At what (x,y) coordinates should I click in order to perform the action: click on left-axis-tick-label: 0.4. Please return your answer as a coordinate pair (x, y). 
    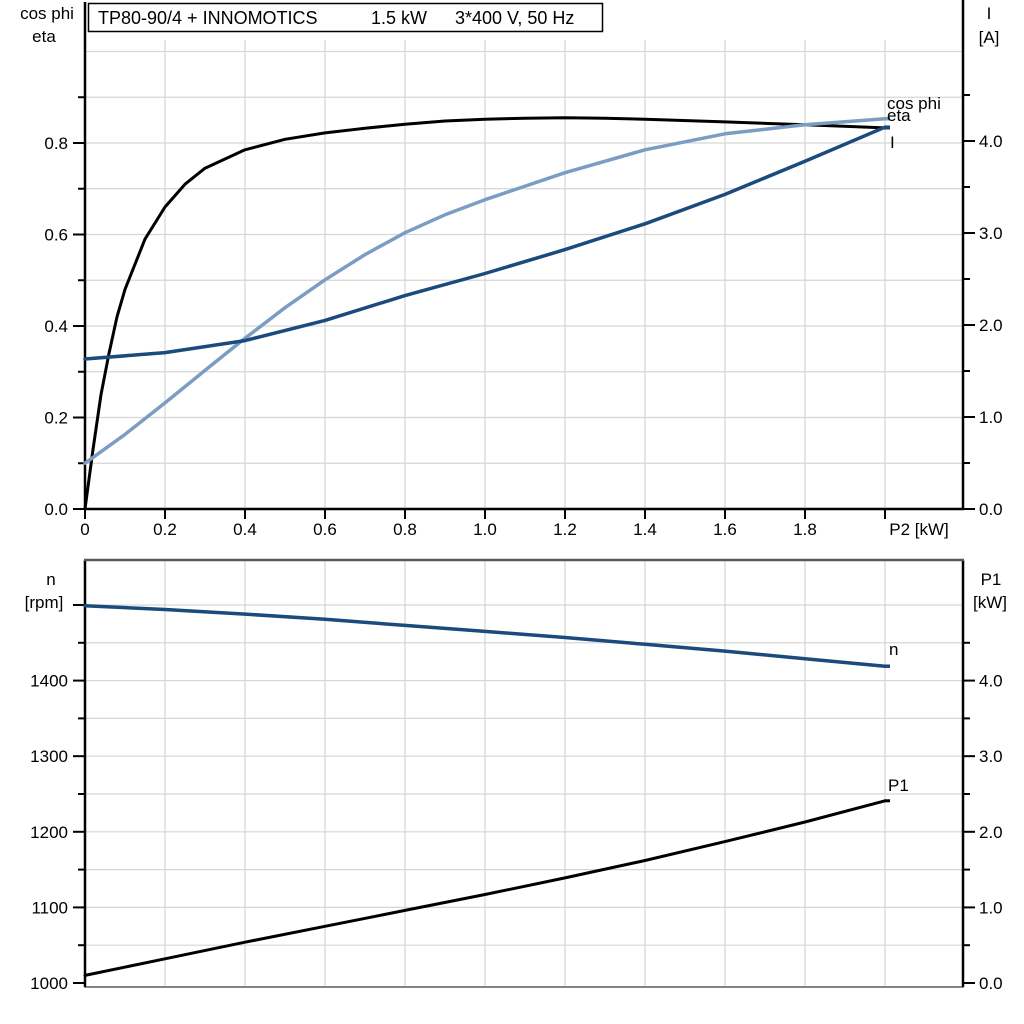
    Looking at the image, I should click on (56, 326).